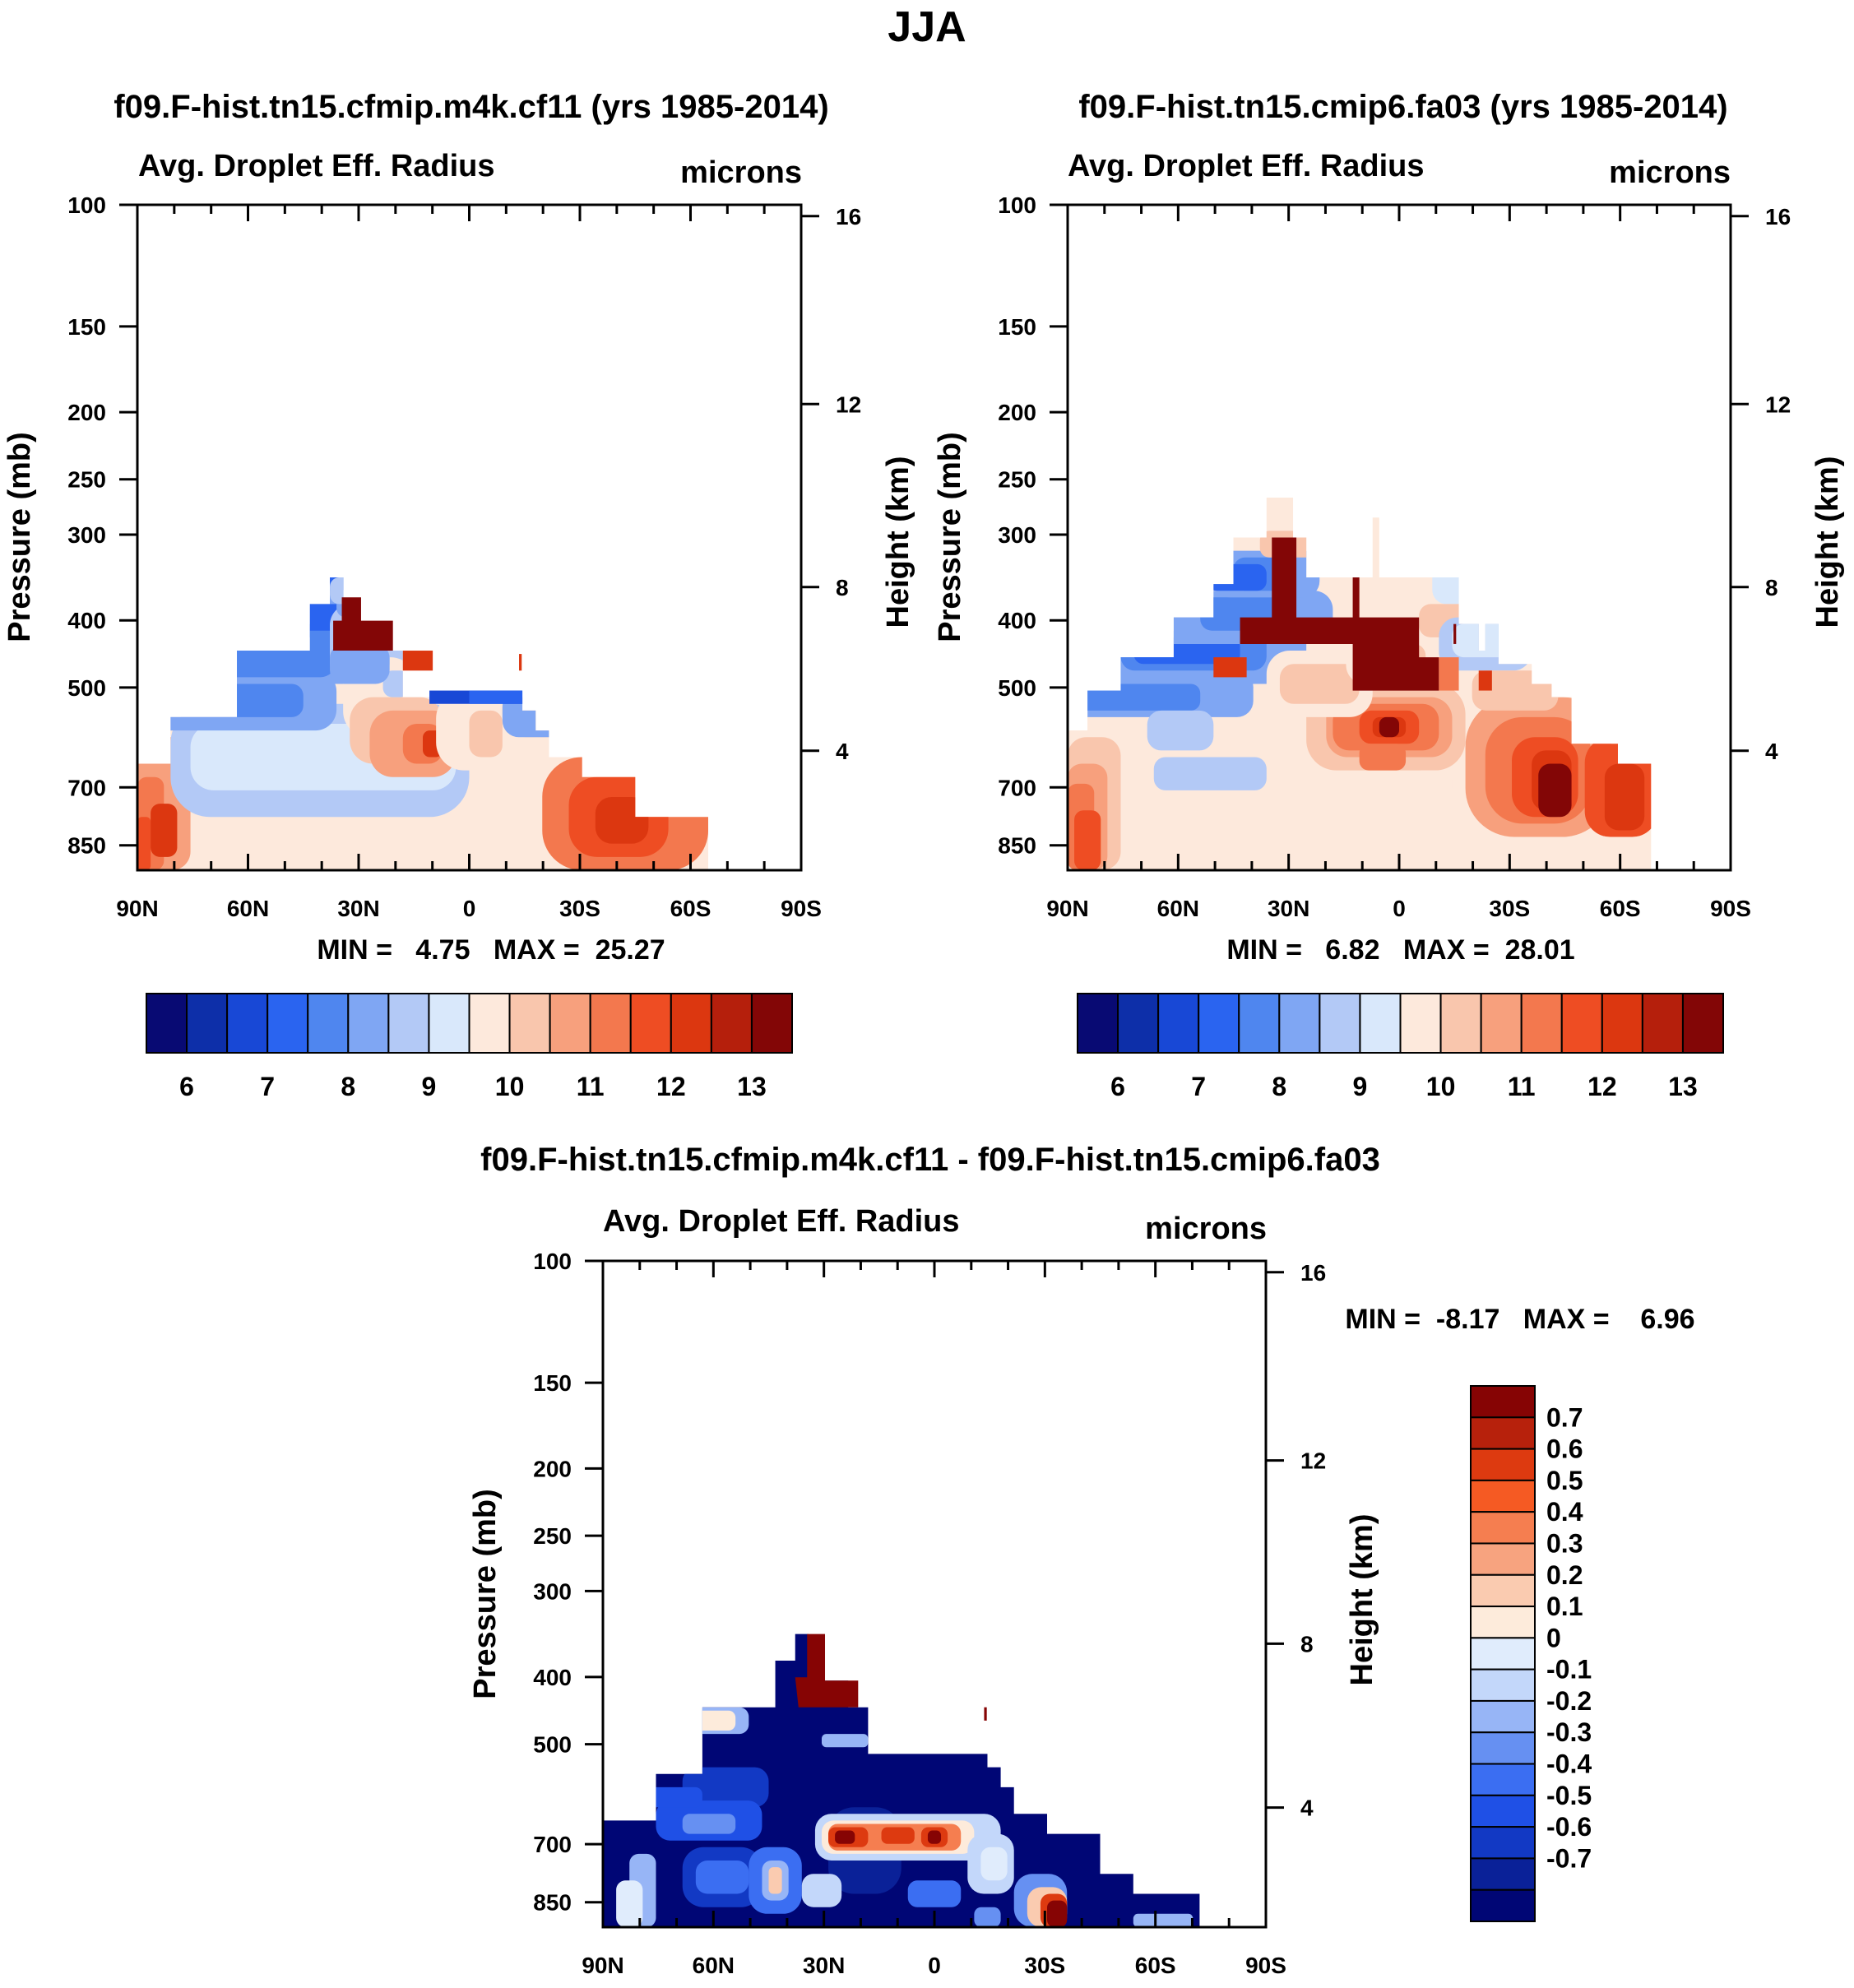 Image resolution: width=1854 pixels, height=1988 pixels. I want to click on lat-tick-label: 60S, so click(1155, 1966).